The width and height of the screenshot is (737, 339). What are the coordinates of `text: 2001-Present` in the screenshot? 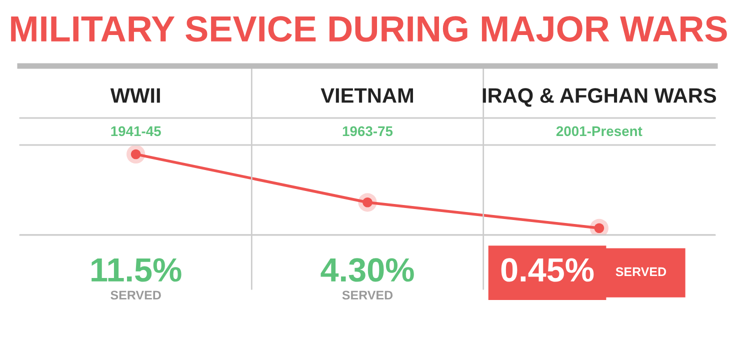 It's located at (599, 131).